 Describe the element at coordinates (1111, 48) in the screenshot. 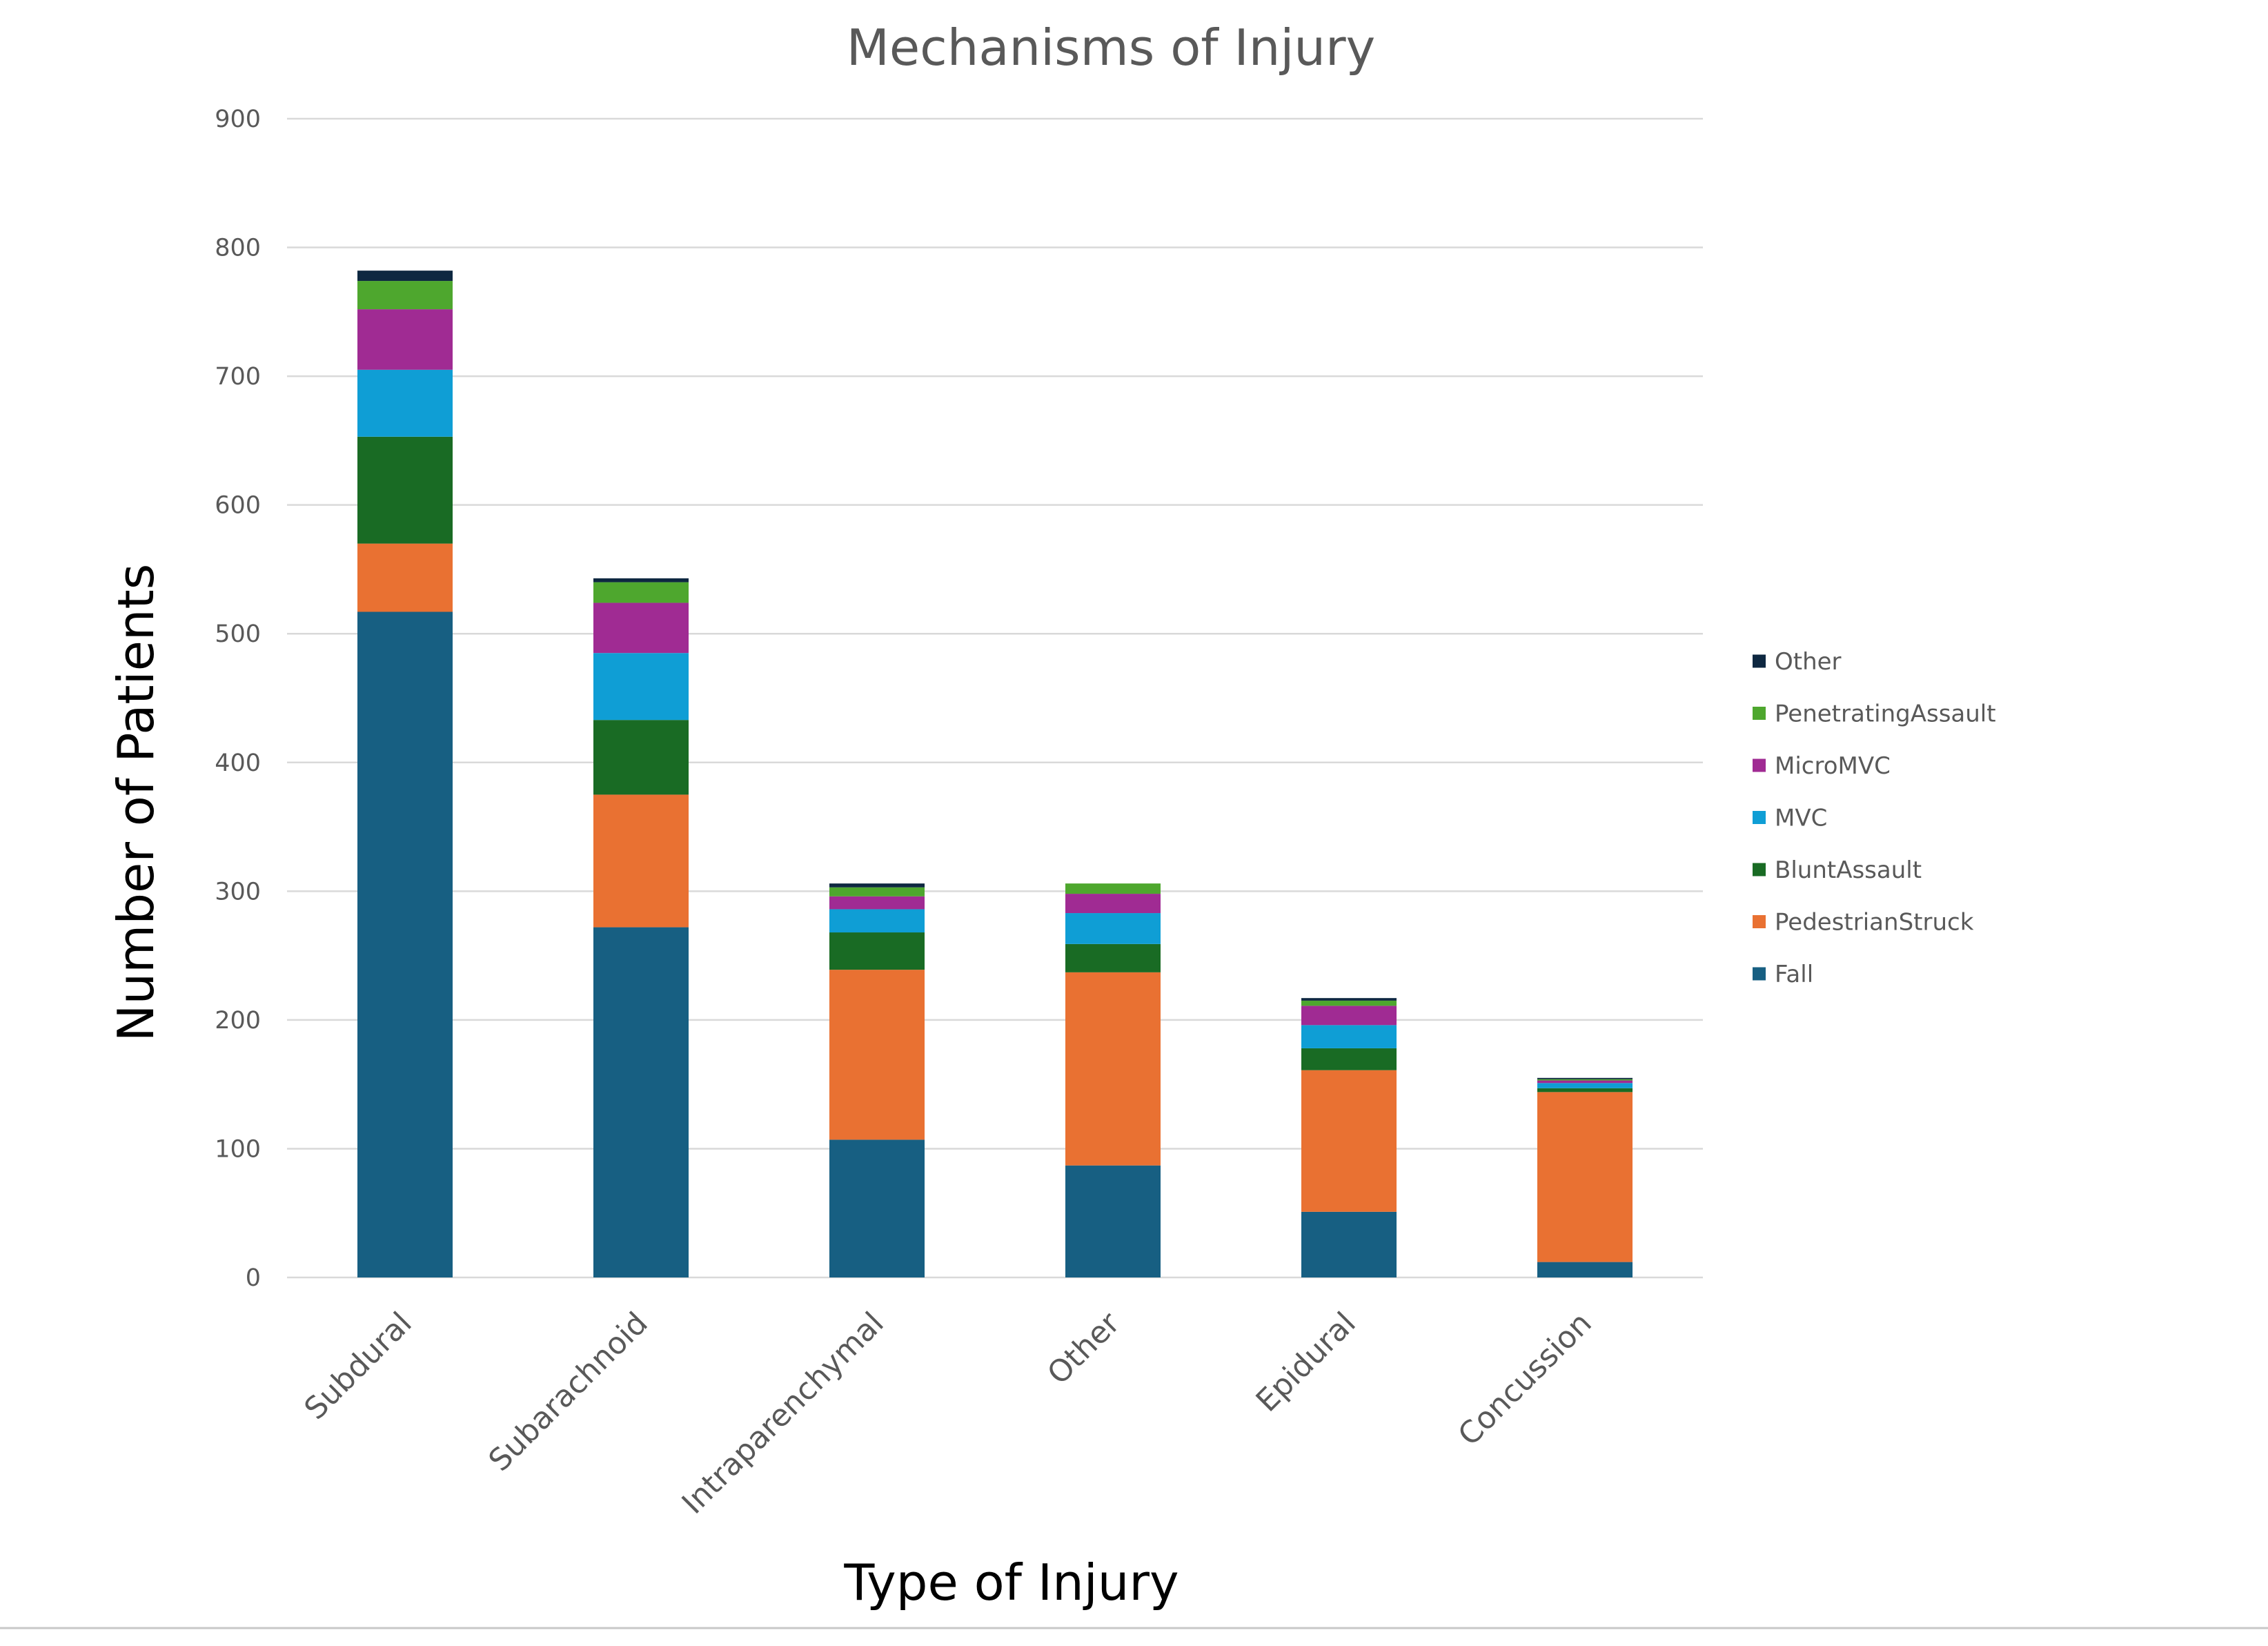

I see `chart-title: Mechanisms of Injury` at that location.